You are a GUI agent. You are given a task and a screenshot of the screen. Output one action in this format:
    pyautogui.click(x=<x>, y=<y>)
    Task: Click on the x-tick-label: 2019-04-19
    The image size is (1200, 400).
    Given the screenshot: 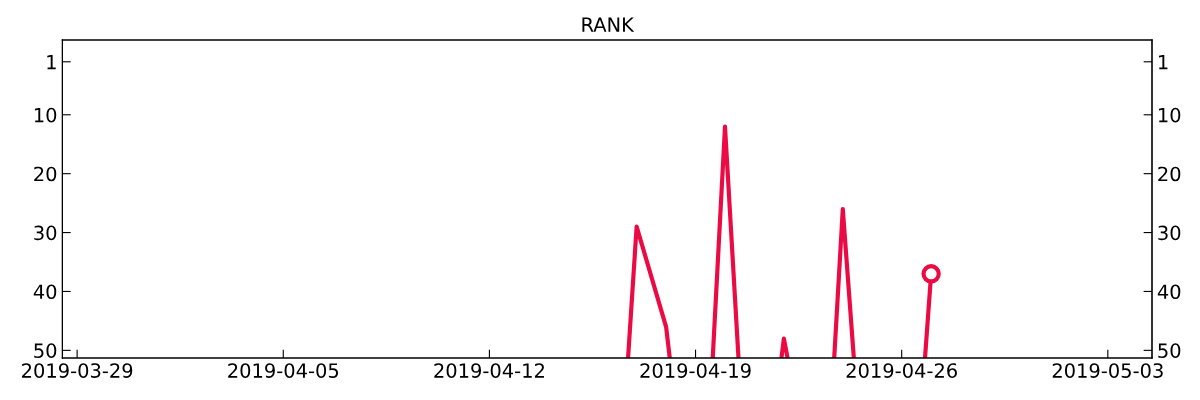 What is the action you would take?
    pyautogui.click(x=695, y=370)
    